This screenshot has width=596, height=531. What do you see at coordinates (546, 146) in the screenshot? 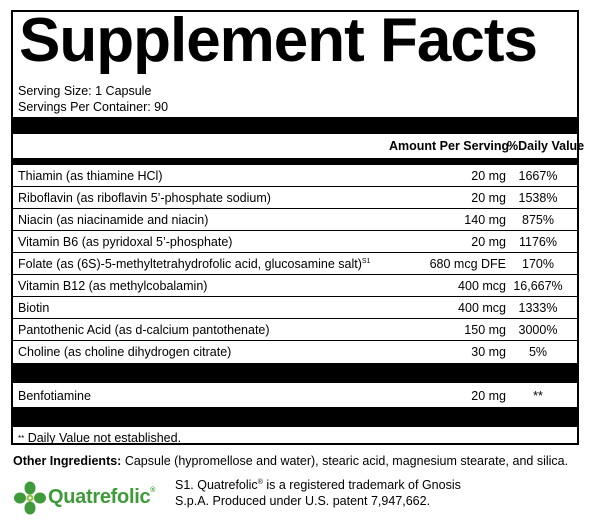
I see `daily-value-header: %Daily Value` at bounding box center [546, 146].